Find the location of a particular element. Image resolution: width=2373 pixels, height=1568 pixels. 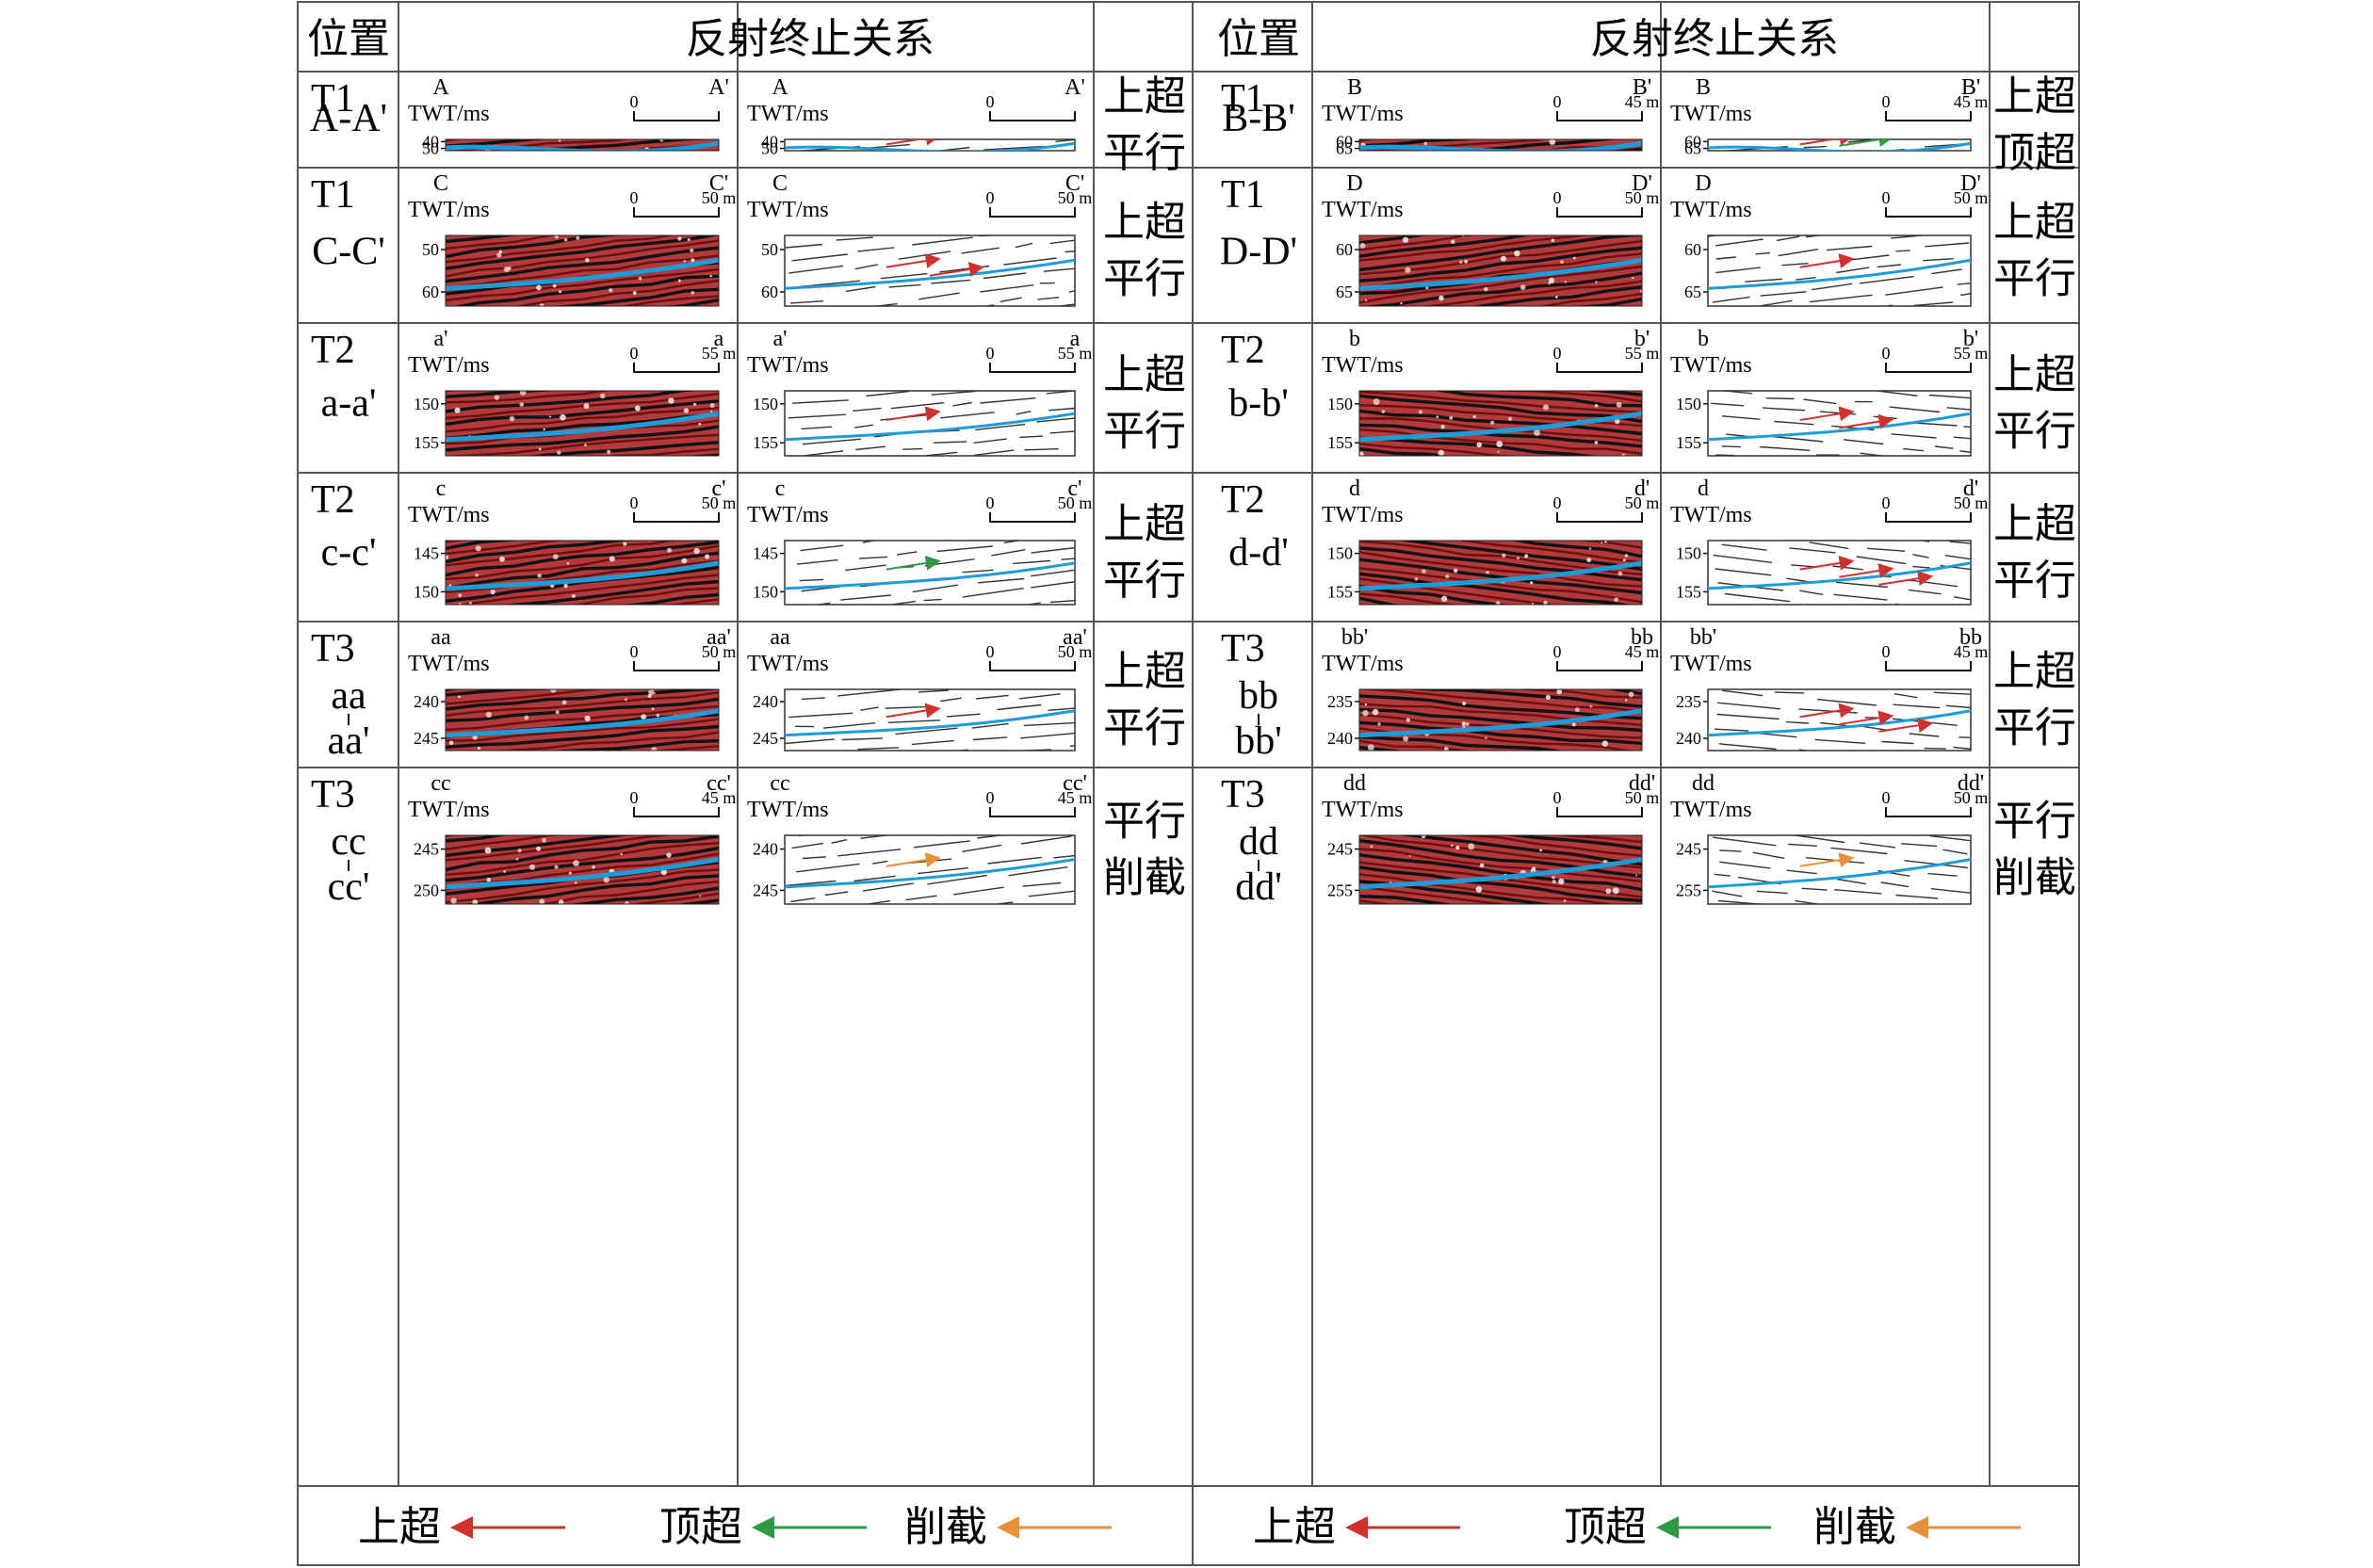

seismic-panel: aa aa' TWT/ms 0 50 m 240 245 is located at coordinates (572, 688).